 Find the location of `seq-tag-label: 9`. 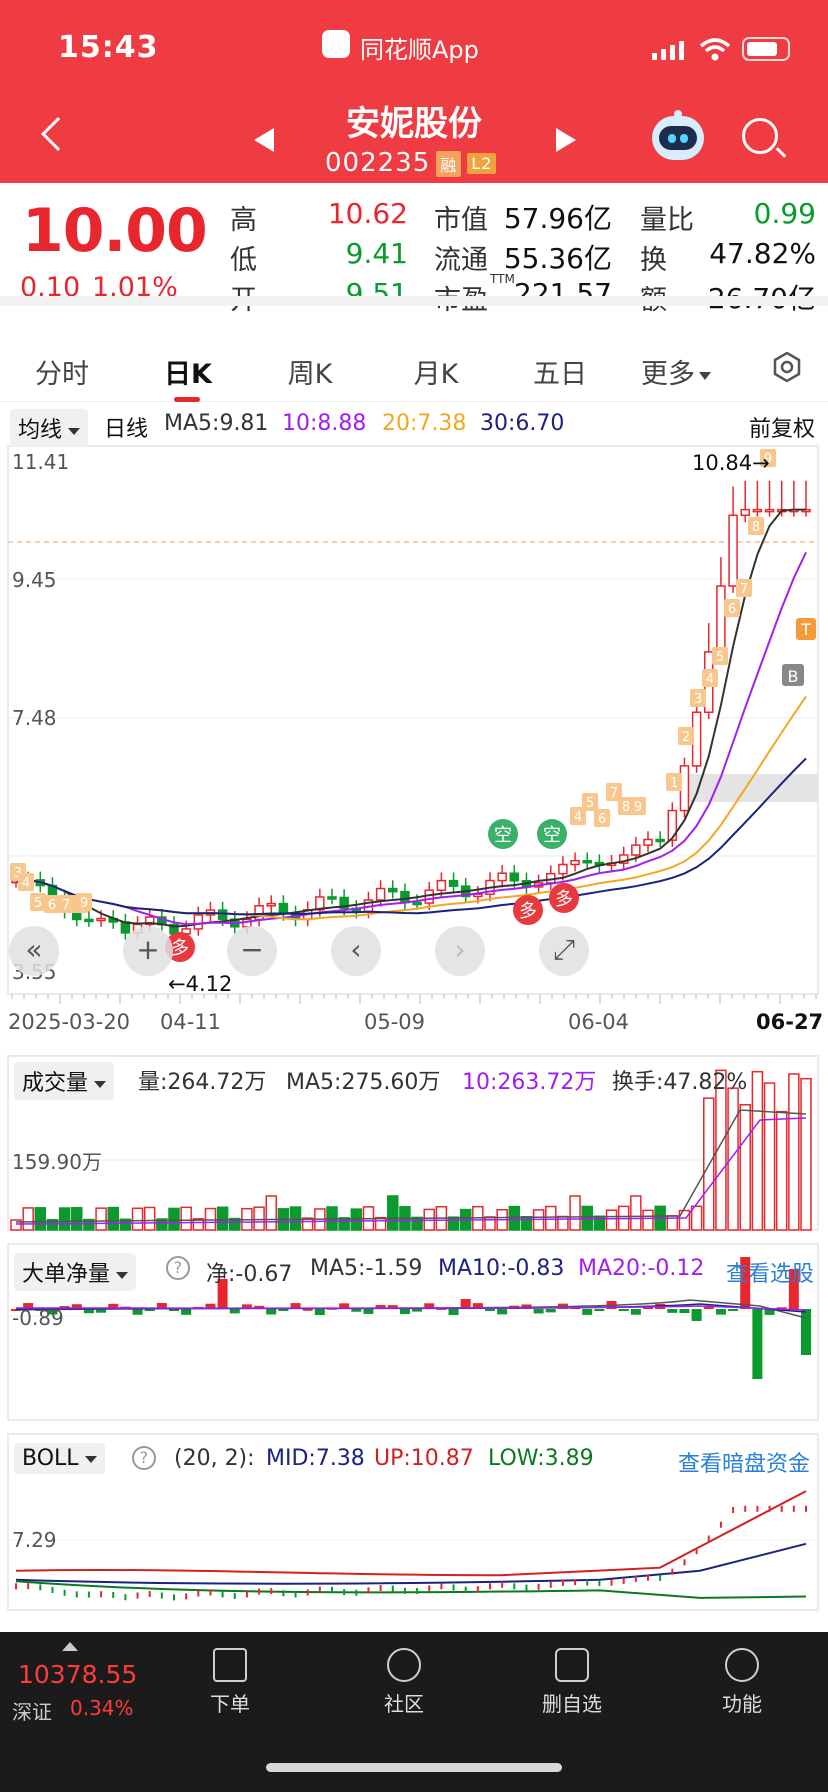

seq-tag-label: 9 is located at coordinates (638, 807).